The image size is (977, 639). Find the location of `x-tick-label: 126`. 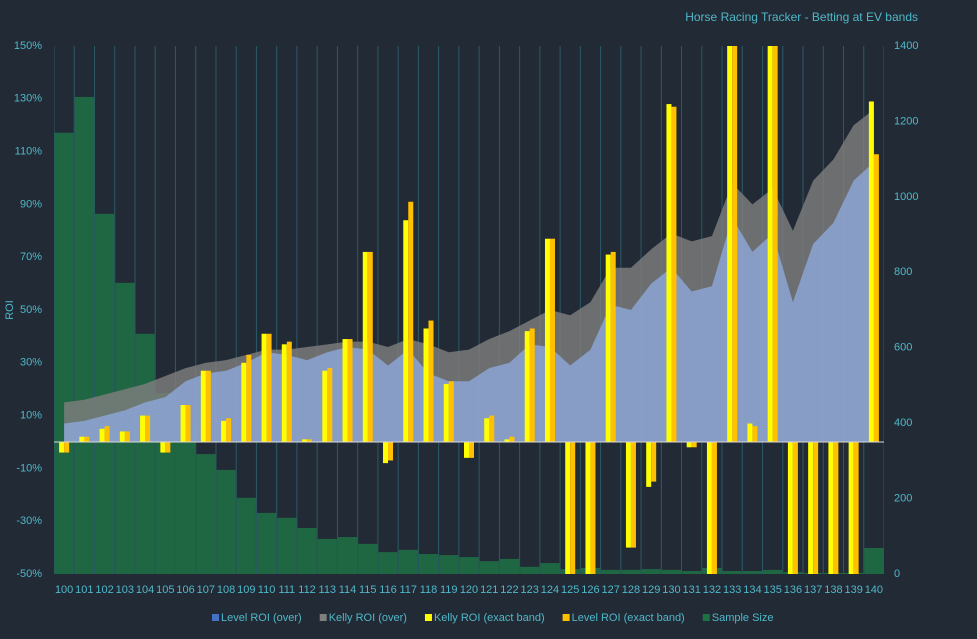

x-tick-label: 126 is located at coordinates (590, 590).